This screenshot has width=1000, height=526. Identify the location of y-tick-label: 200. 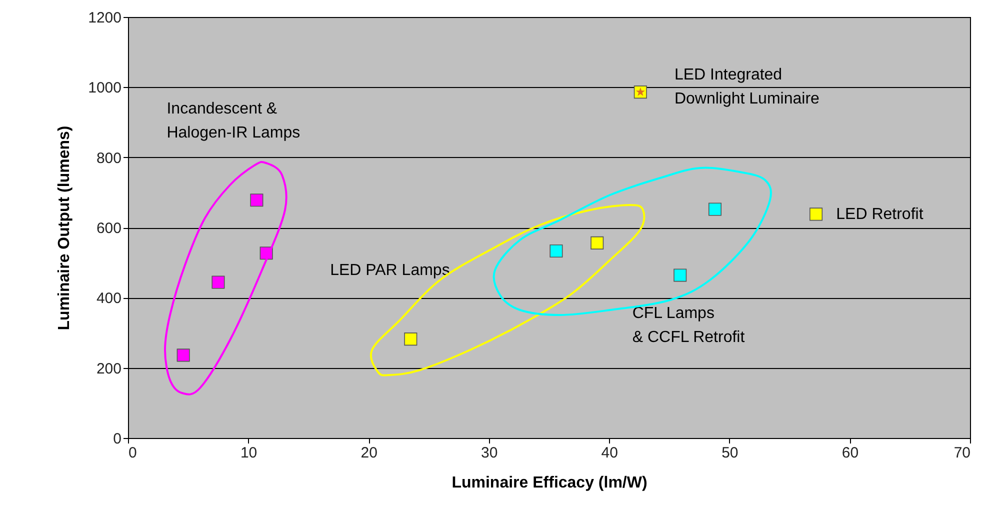
(109, 369).